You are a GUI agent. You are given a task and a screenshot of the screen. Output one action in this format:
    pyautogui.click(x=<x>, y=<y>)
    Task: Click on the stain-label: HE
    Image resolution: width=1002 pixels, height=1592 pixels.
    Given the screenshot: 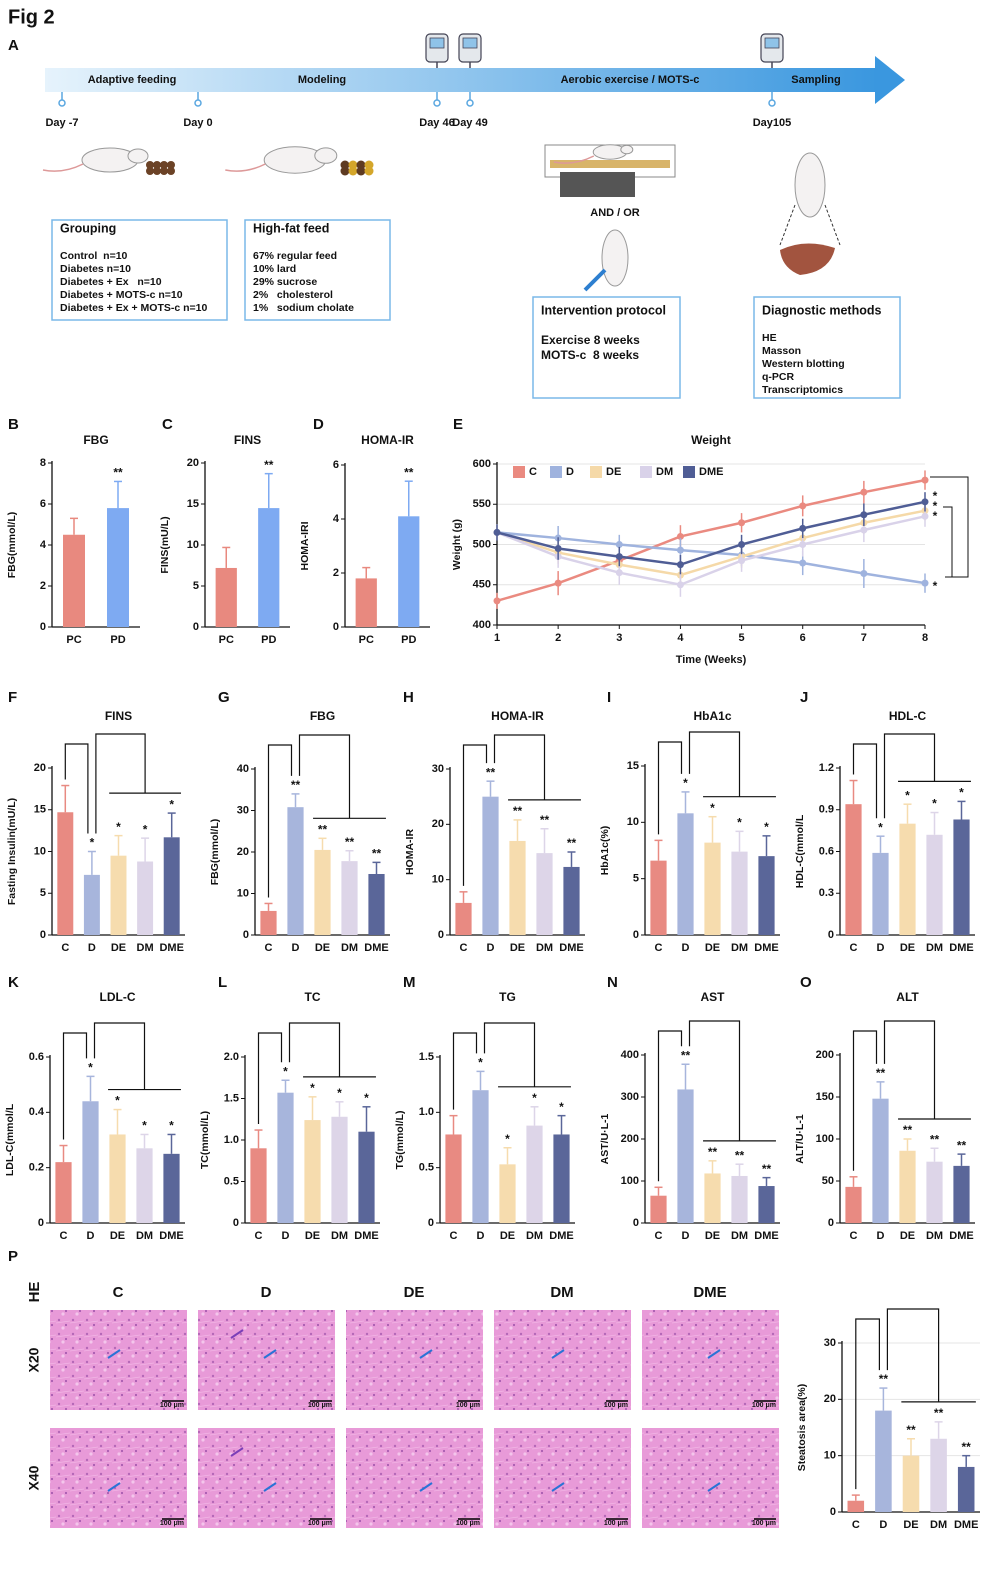 What is the action you would take?
    pyautogui.click(x=34, y=1292)
    